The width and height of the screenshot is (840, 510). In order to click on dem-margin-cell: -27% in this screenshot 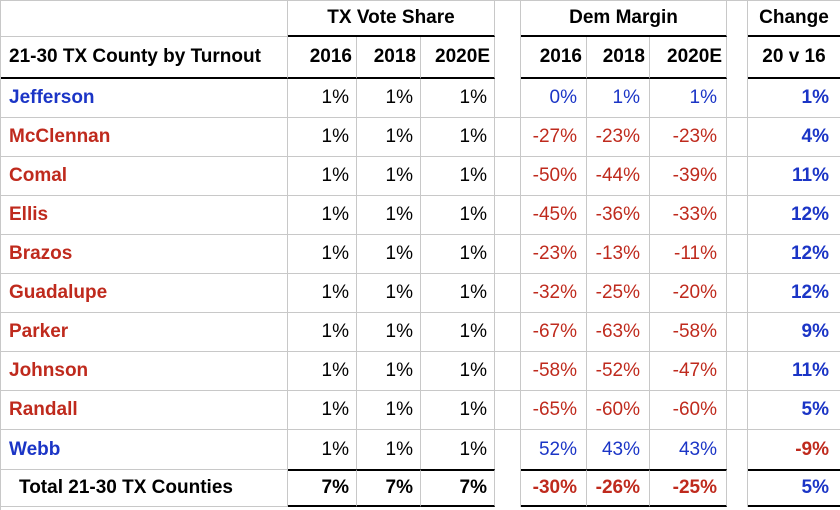, I will do `click(554, 137)`.